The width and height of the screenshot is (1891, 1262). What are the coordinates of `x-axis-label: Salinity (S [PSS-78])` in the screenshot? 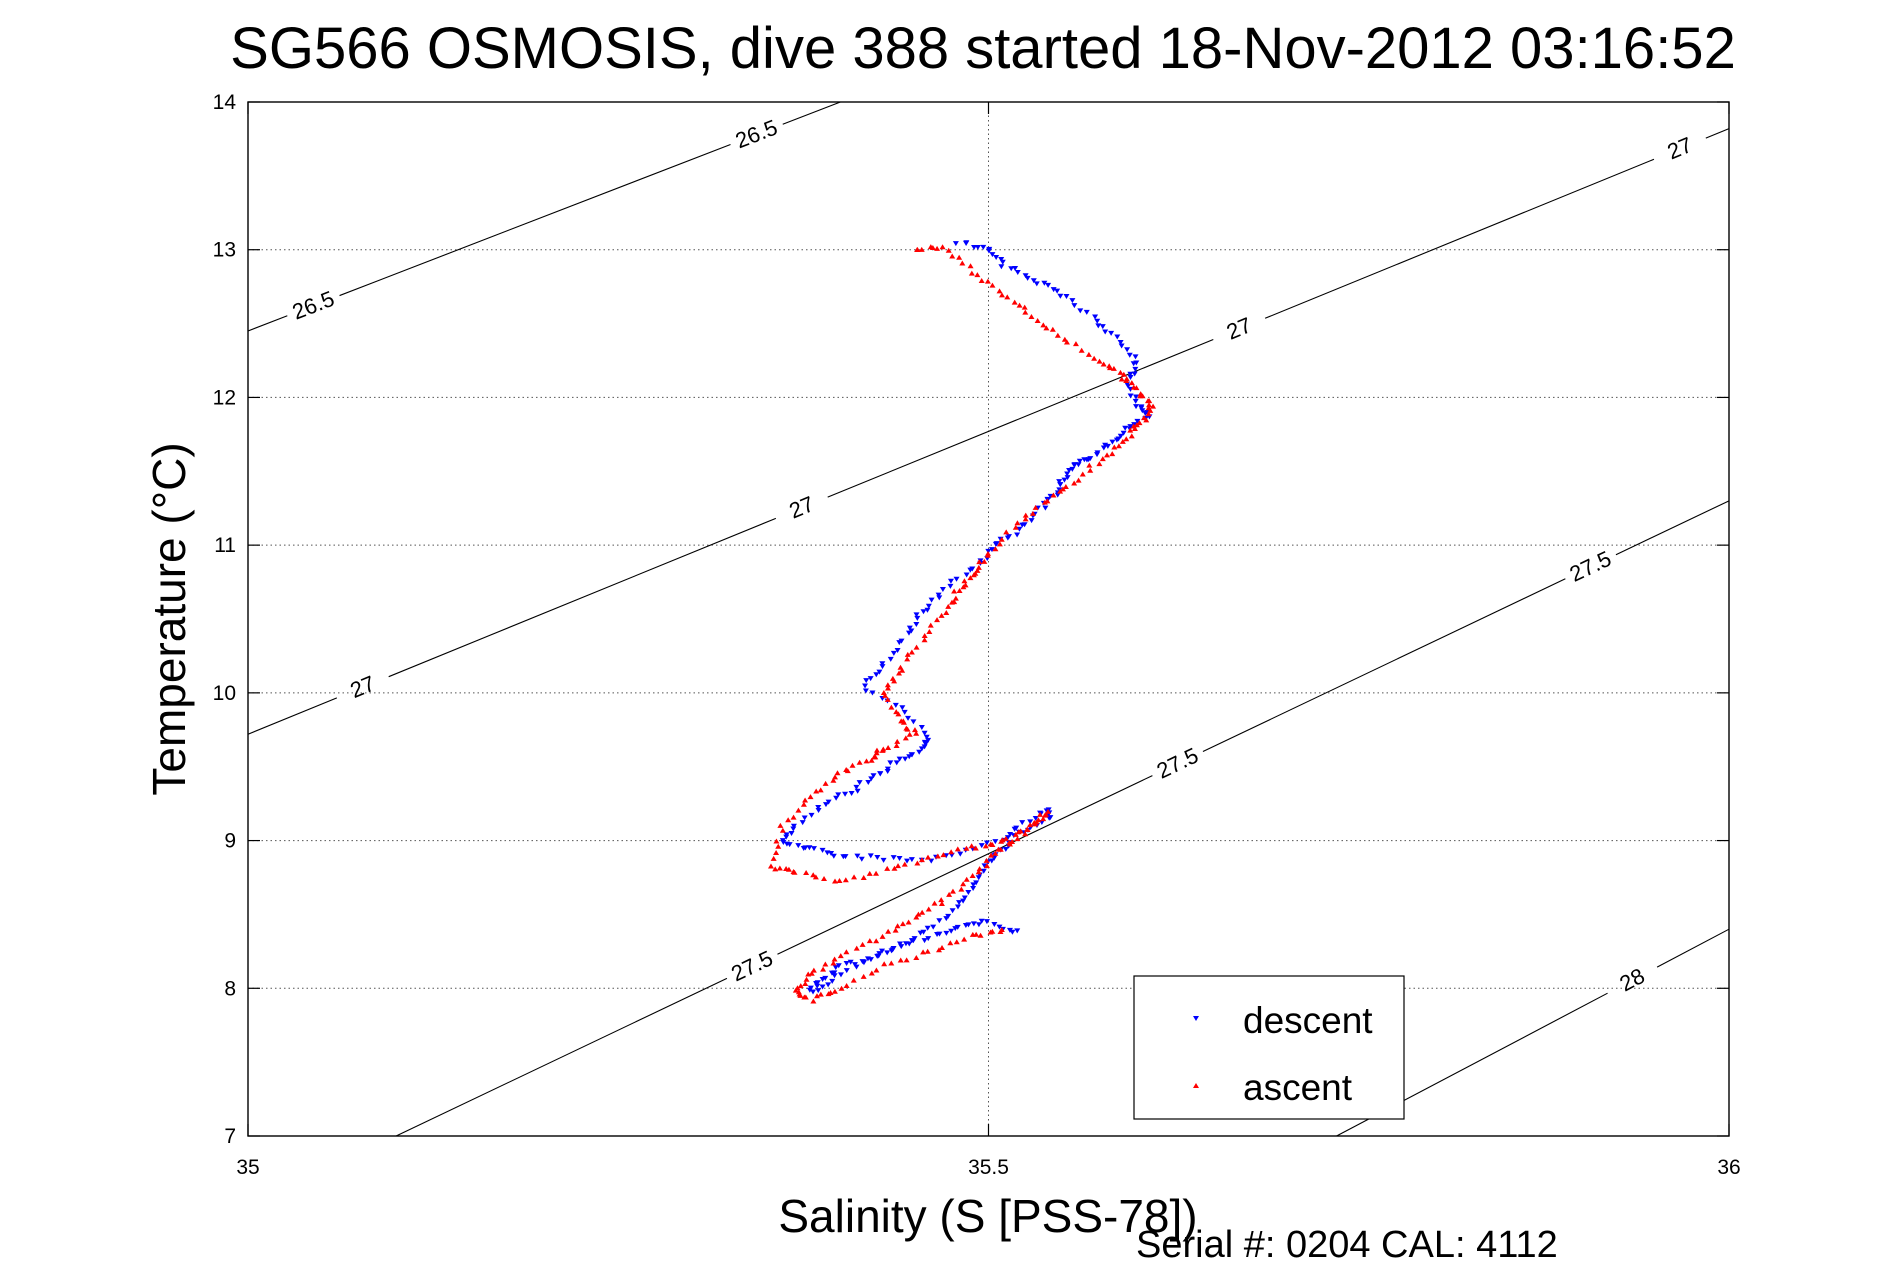 It's located at (987, 1216).